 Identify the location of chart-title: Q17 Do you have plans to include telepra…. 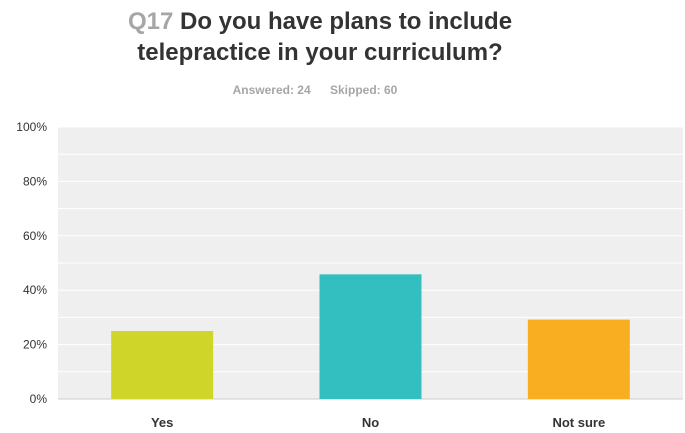
(320, 37).